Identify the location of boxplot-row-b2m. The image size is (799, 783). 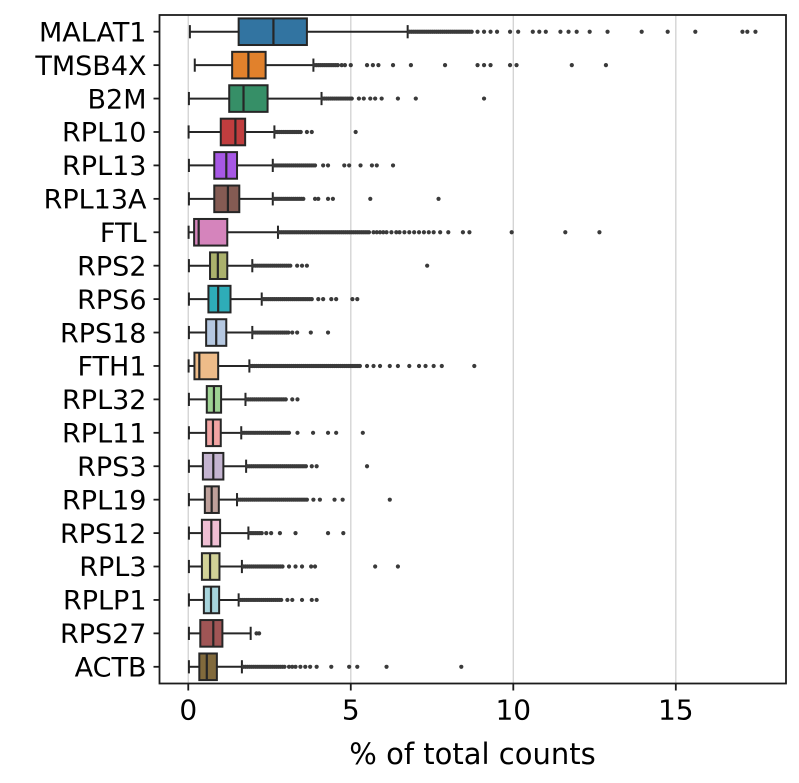
(337, 98).